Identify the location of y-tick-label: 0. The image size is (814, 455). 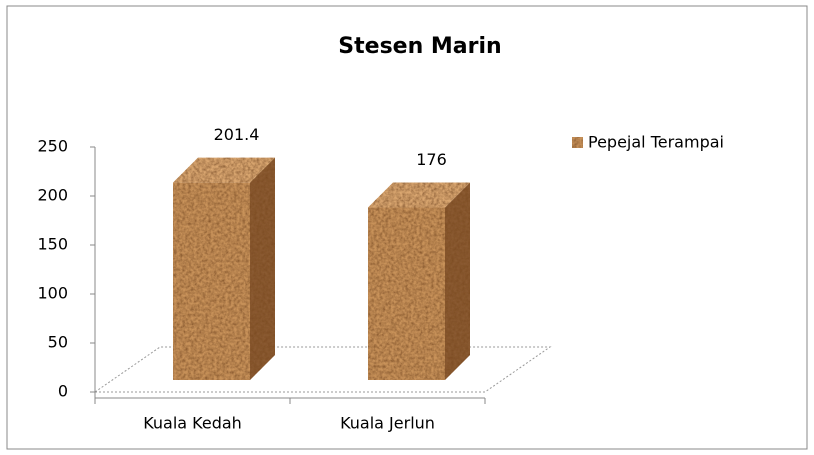
(63, 391).